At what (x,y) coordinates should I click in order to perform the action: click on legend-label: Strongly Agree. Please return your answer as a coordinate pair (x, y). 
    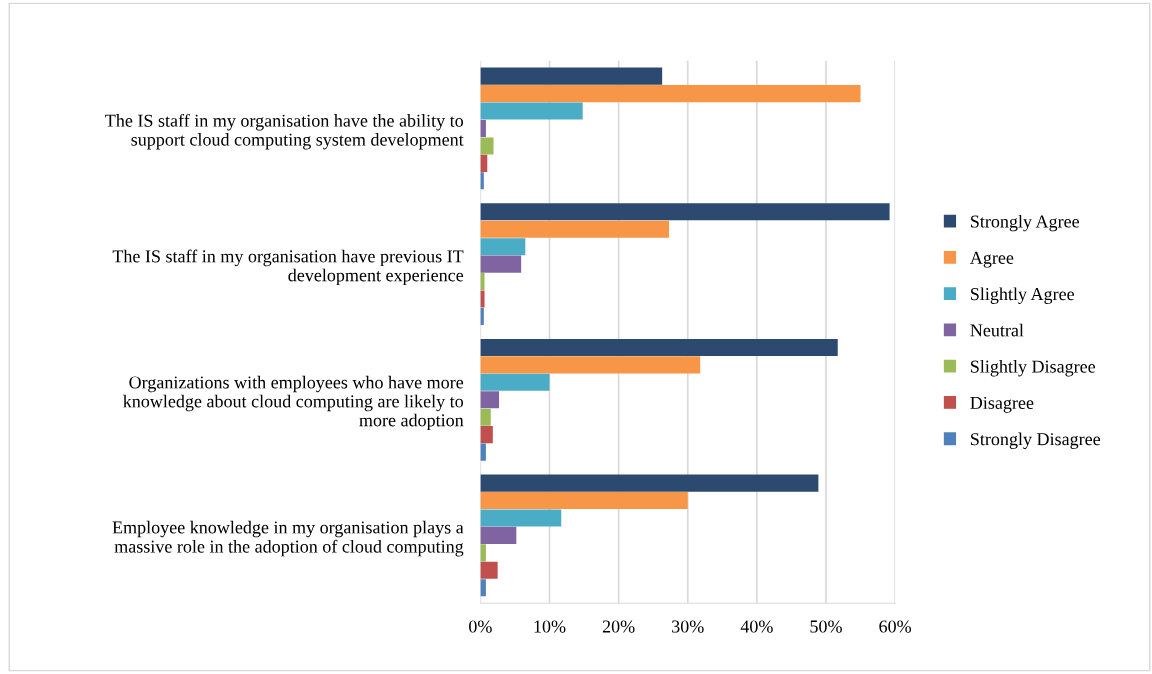
    Looking at the image, I should click on (1025, 223).